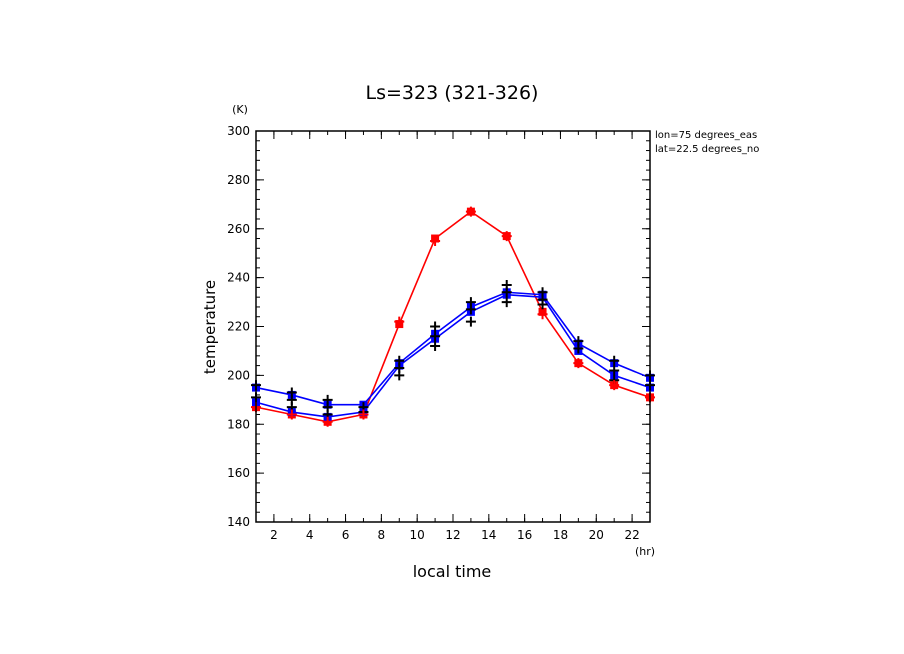 The width and height of the screenshot is (904, 654). Describe the element at coordinates (560, 535) in the screenshot. I see `x-tick-label: 18` at that location.